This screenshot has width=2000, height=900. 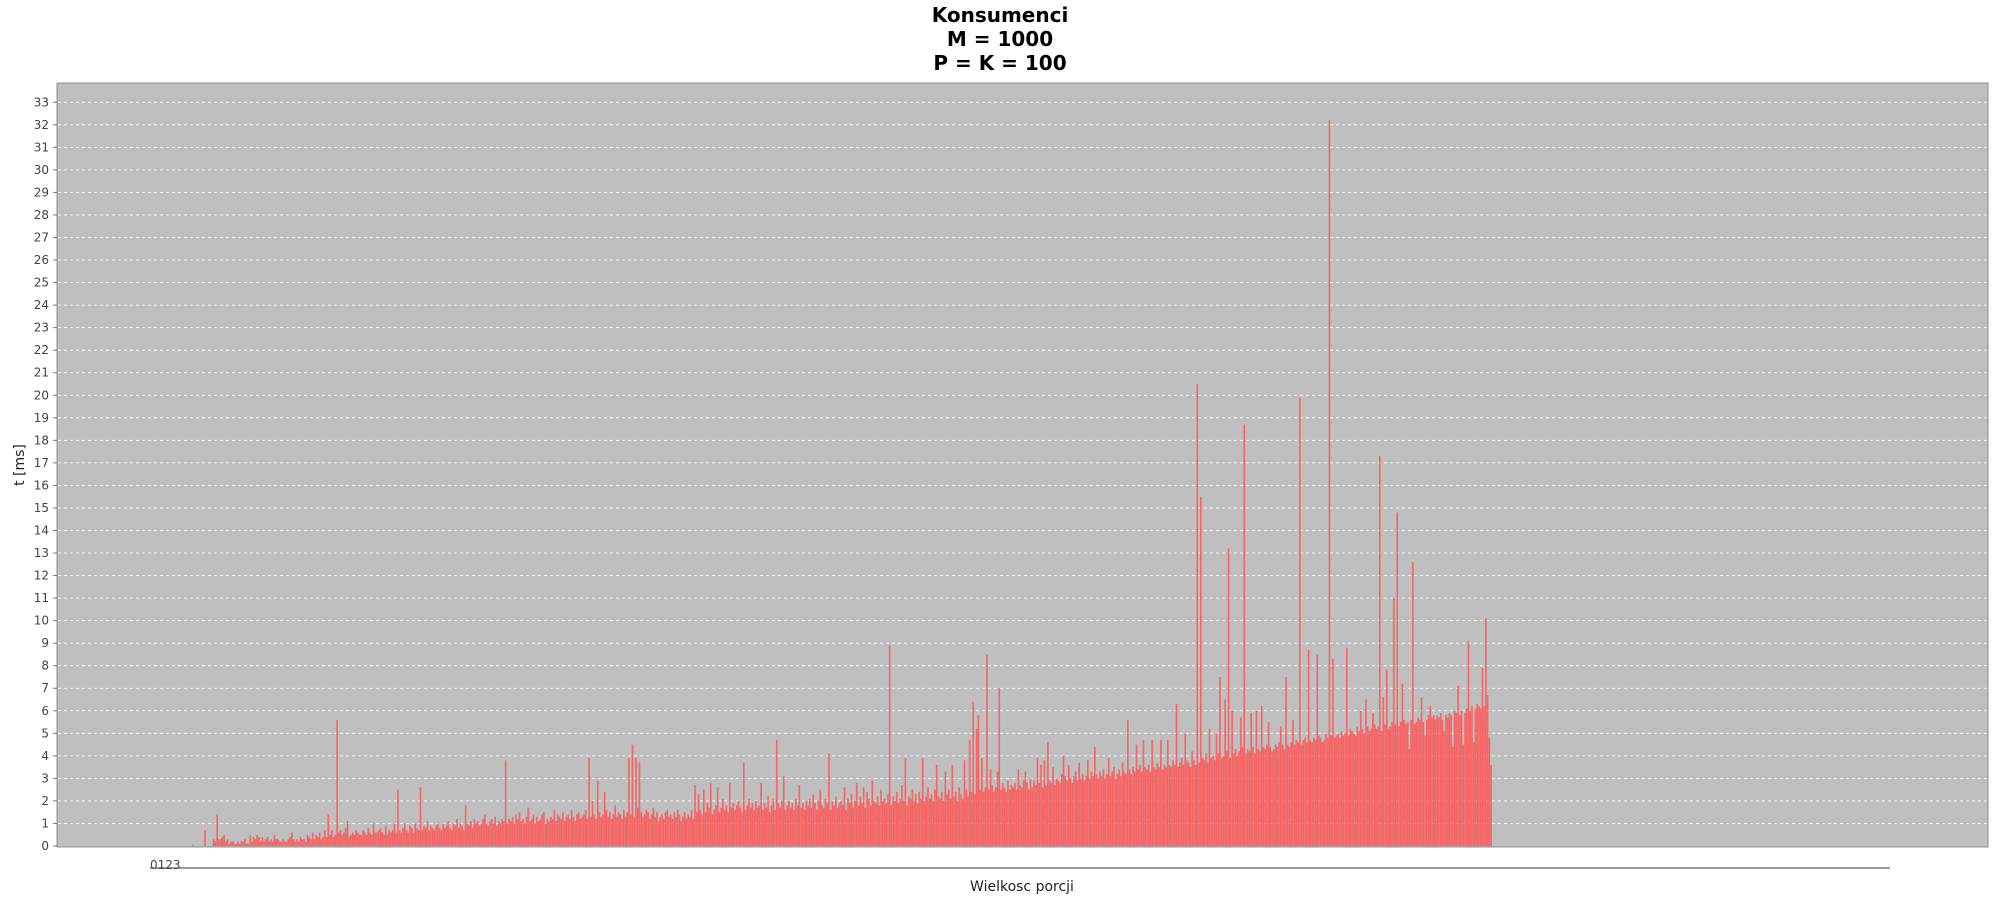 What do you see at coordinates (41, 125) in the screenshot?
I see `y-tick-label: 32` at bounding box center [41, 125].